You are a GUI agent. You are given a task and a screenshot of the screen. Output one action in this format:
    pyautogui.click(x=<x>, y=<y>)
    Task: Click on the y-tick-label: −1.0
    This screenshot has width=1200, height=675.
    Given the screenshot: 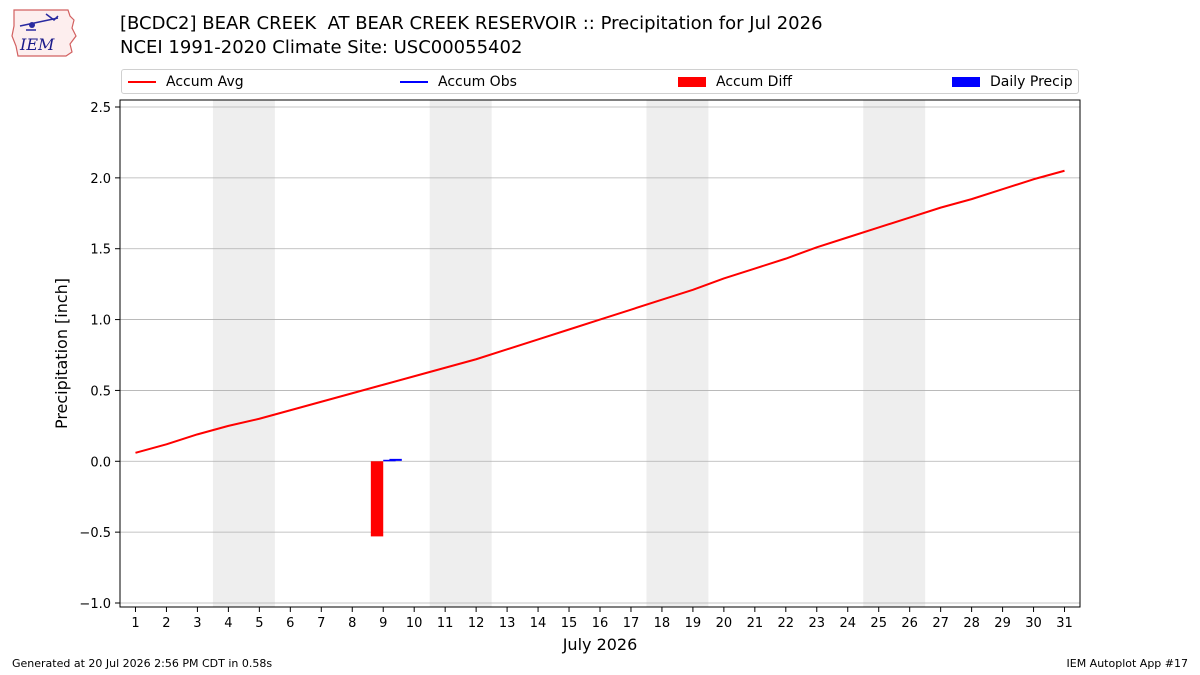 What is the action you would take?
    pyautogui.click(x=95, y=604)
    